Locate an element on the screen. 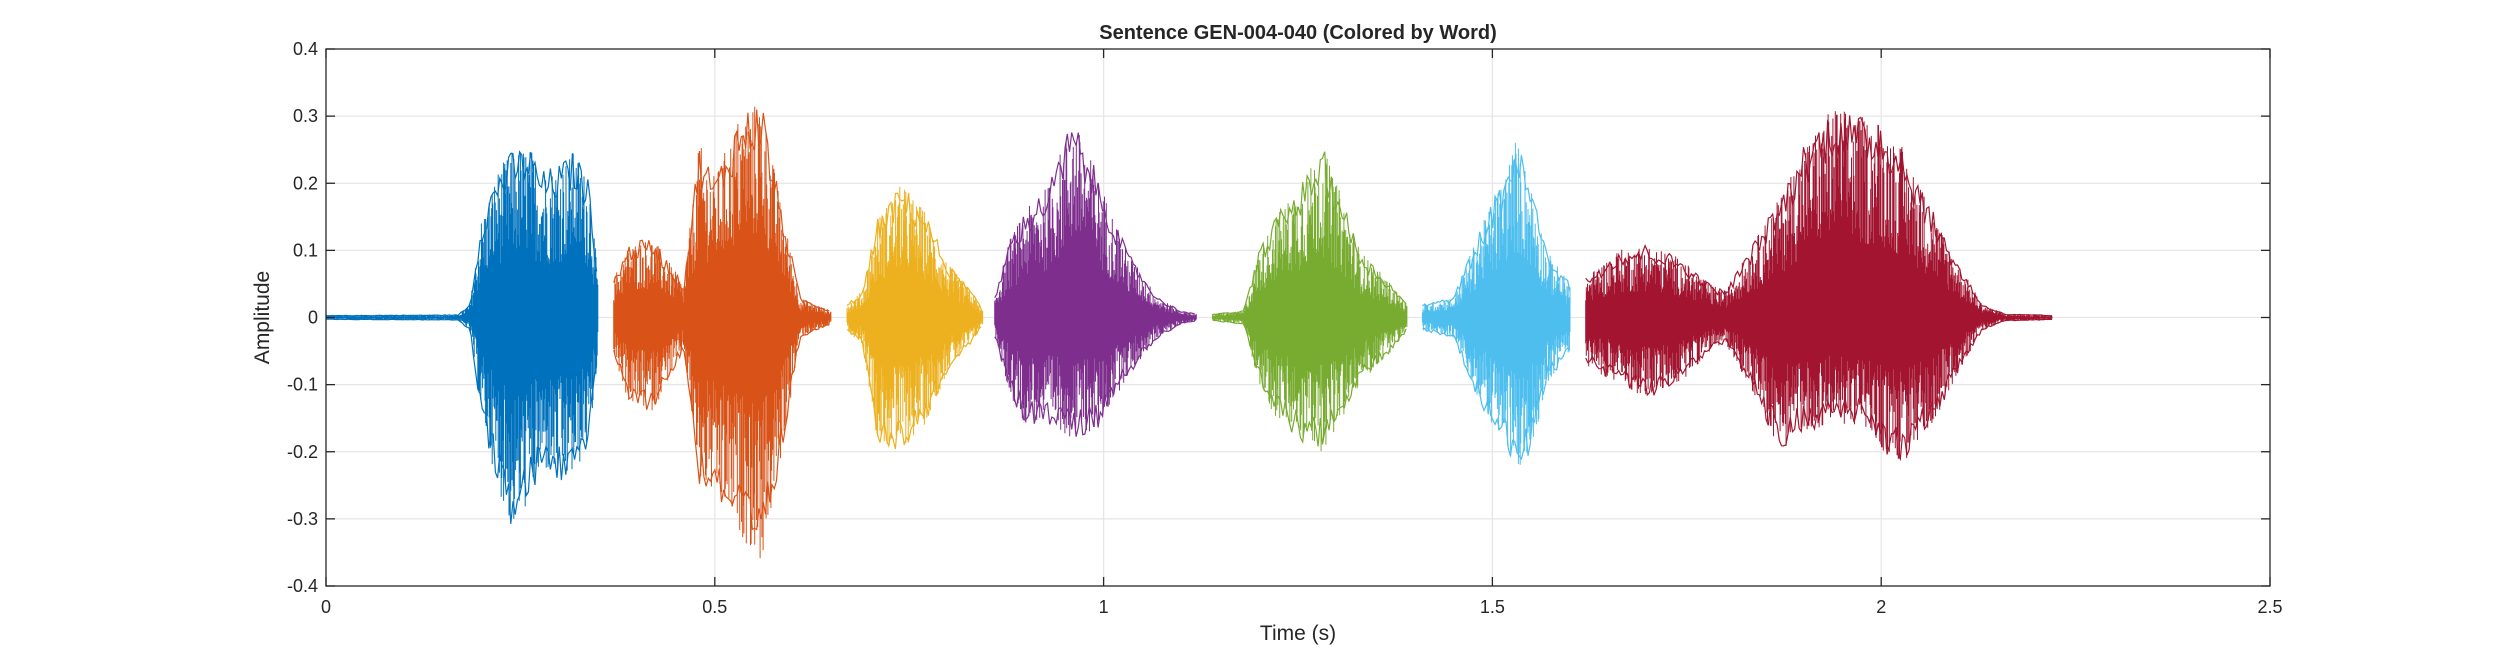 This screenshot has width=2500, height=662. x-tick-label: 2 is located at coordinates (1881, 607).